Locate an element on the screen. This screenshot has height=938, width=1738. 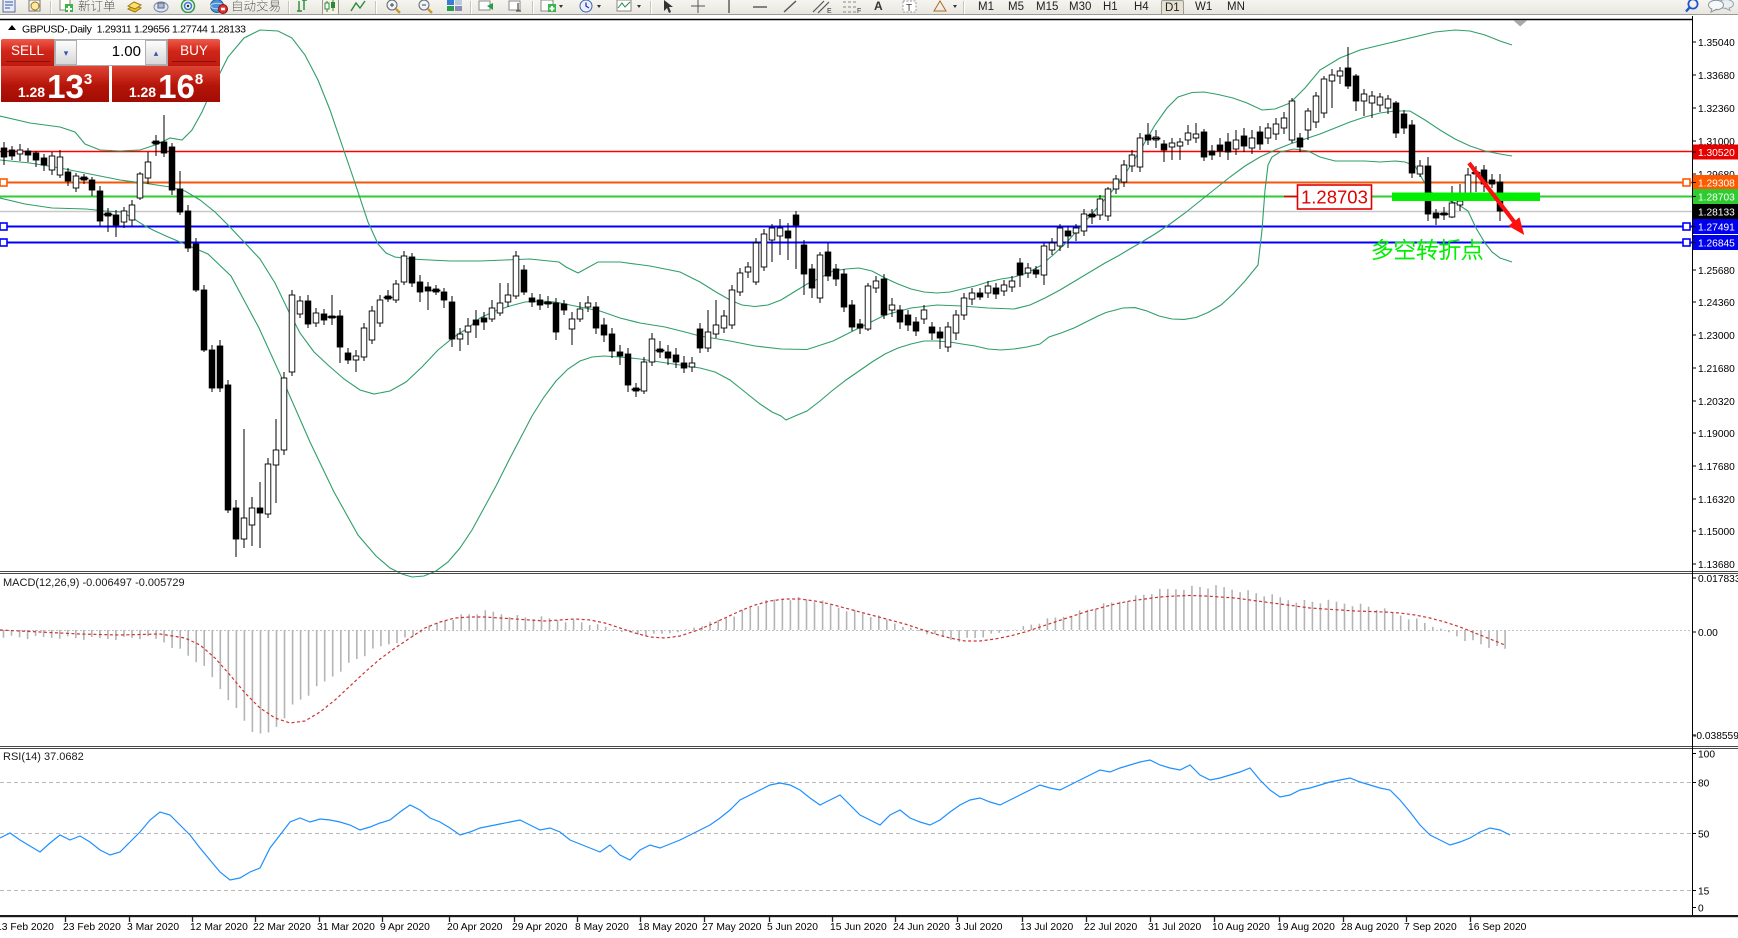
svg-text: 0.017833 is located at coordinates (1718, 579).